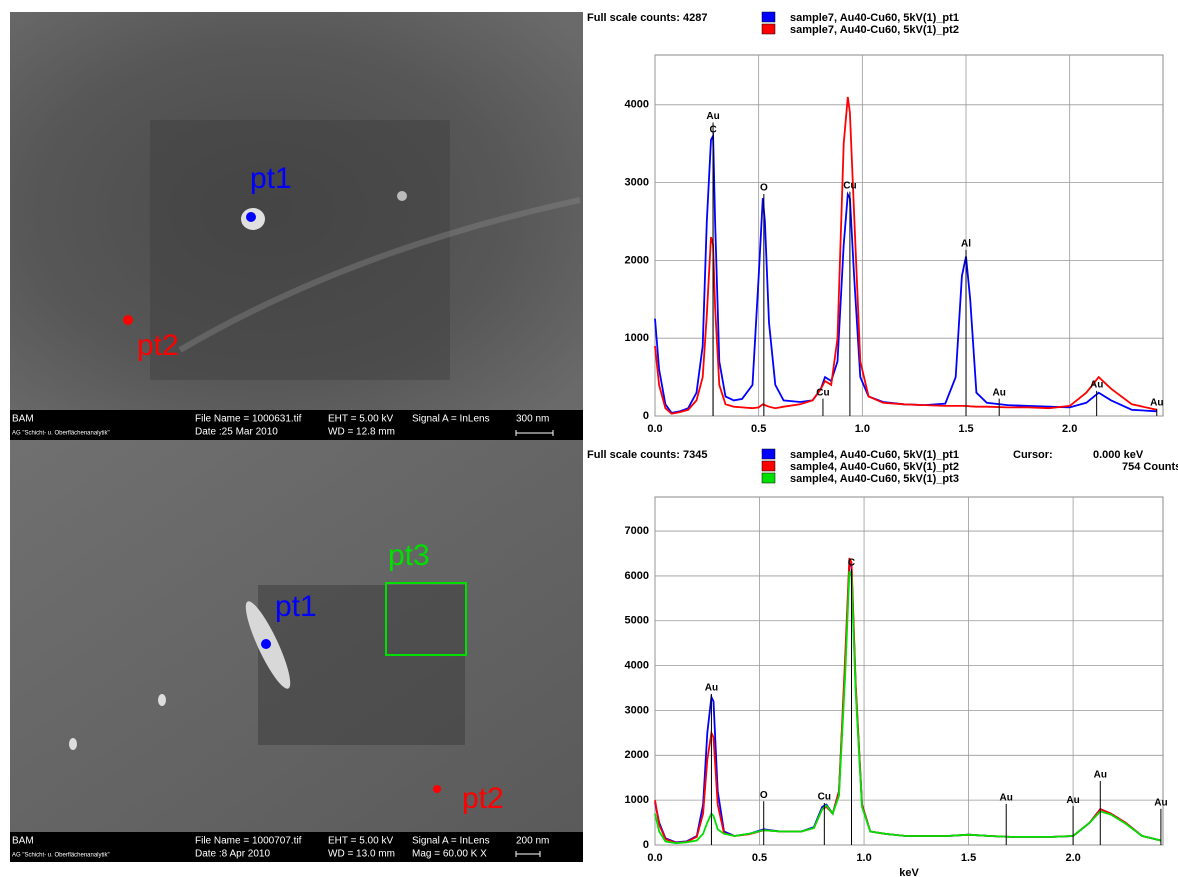  Describe the element at coordinates (874, 455) in the screenshot. I see `legend-label: sample4, Au40-Cu60, 5kV(1)_pt1` at that location.